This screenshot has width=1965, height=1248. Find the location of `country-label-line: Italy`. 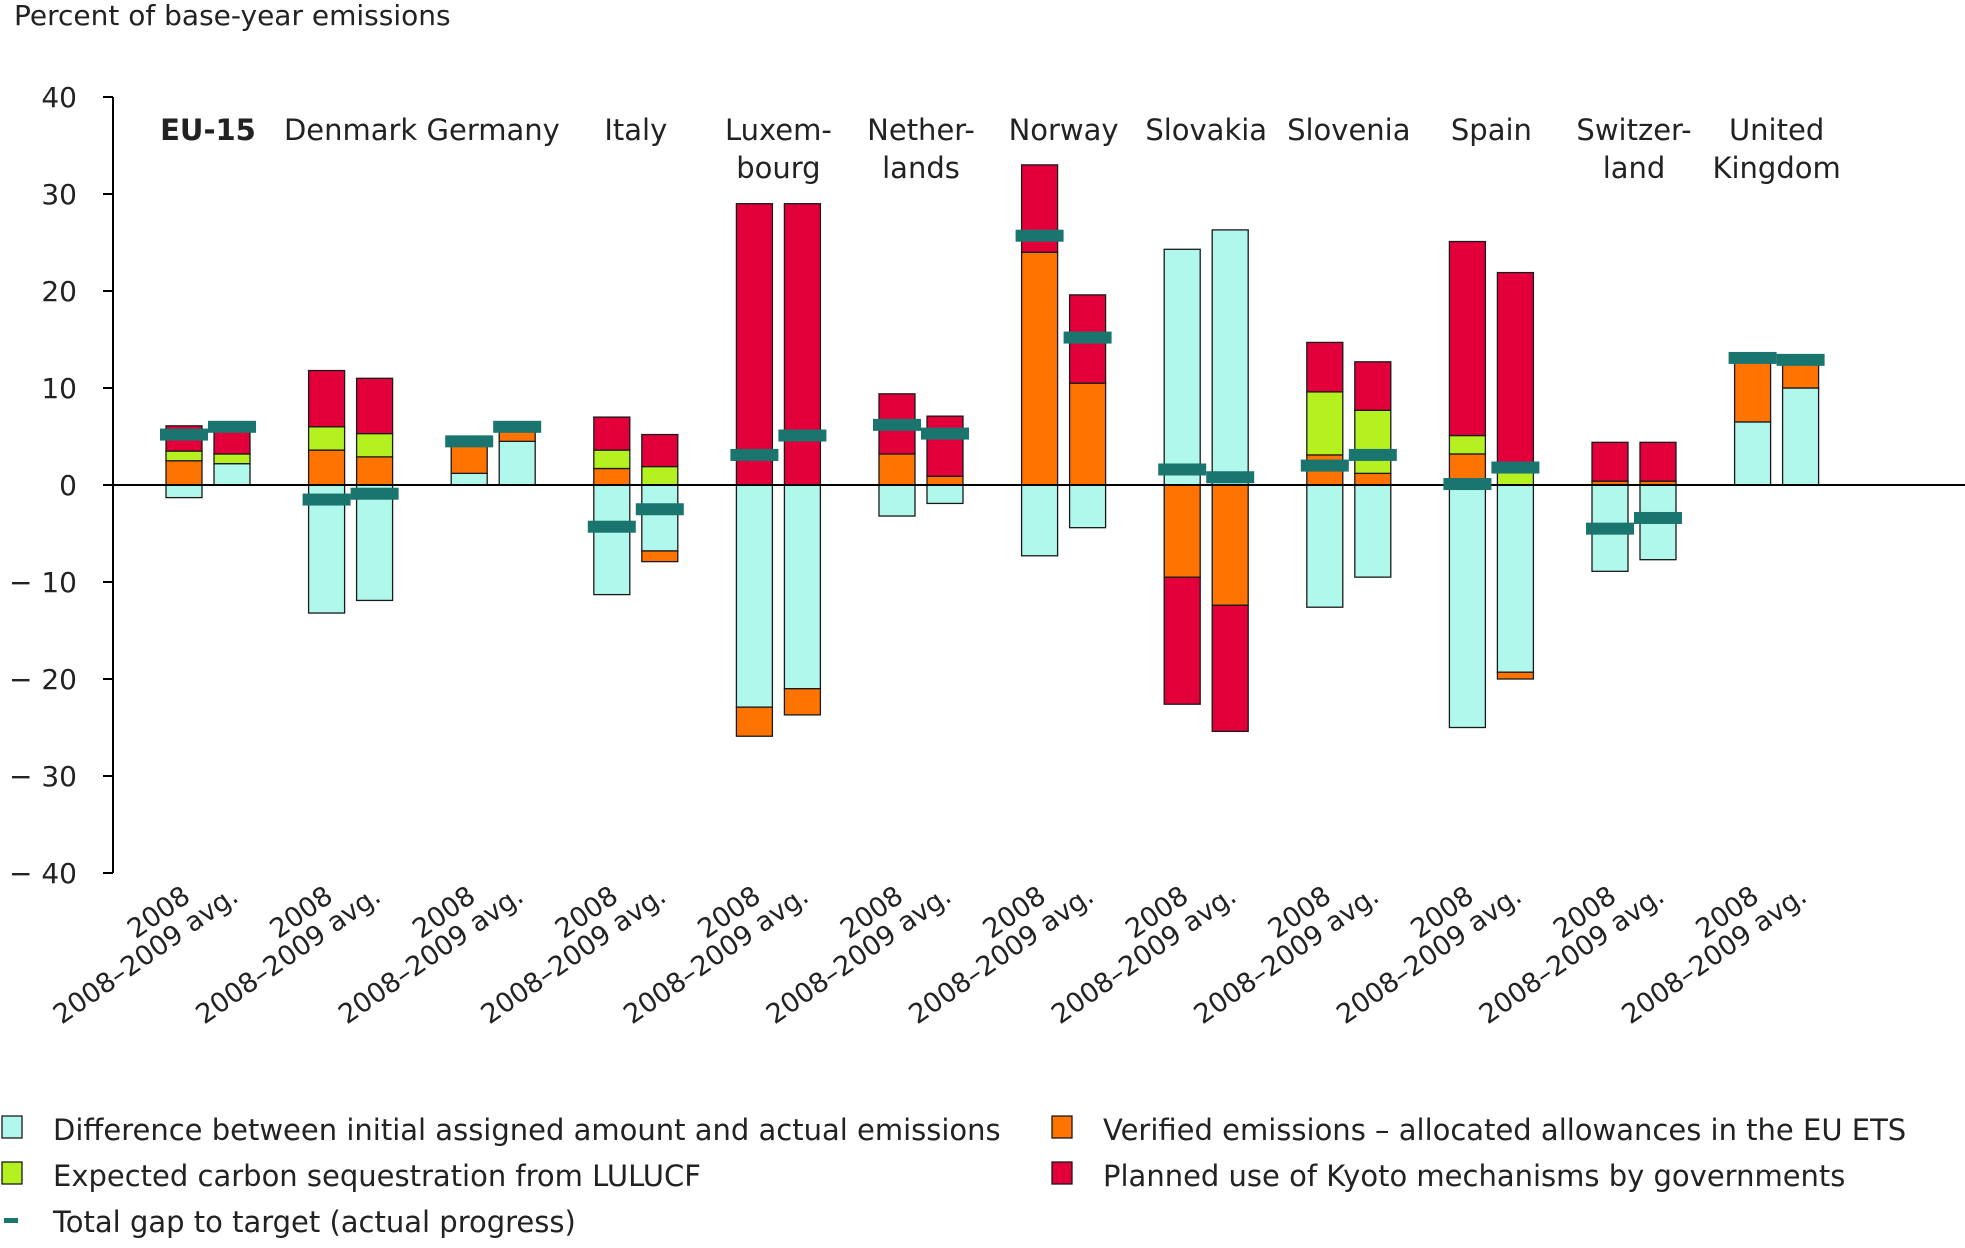

country-label-line: Italy is located at coordinates (635, 130).